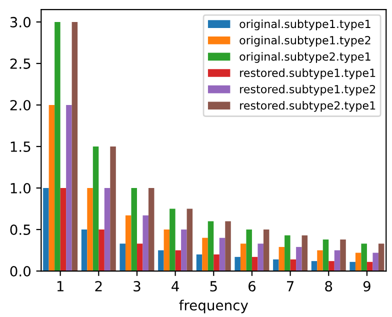  Describe the element at coordinates (308, 74) in the screenshot. I see `legend-label: restored.subtype1.type1` at that location.